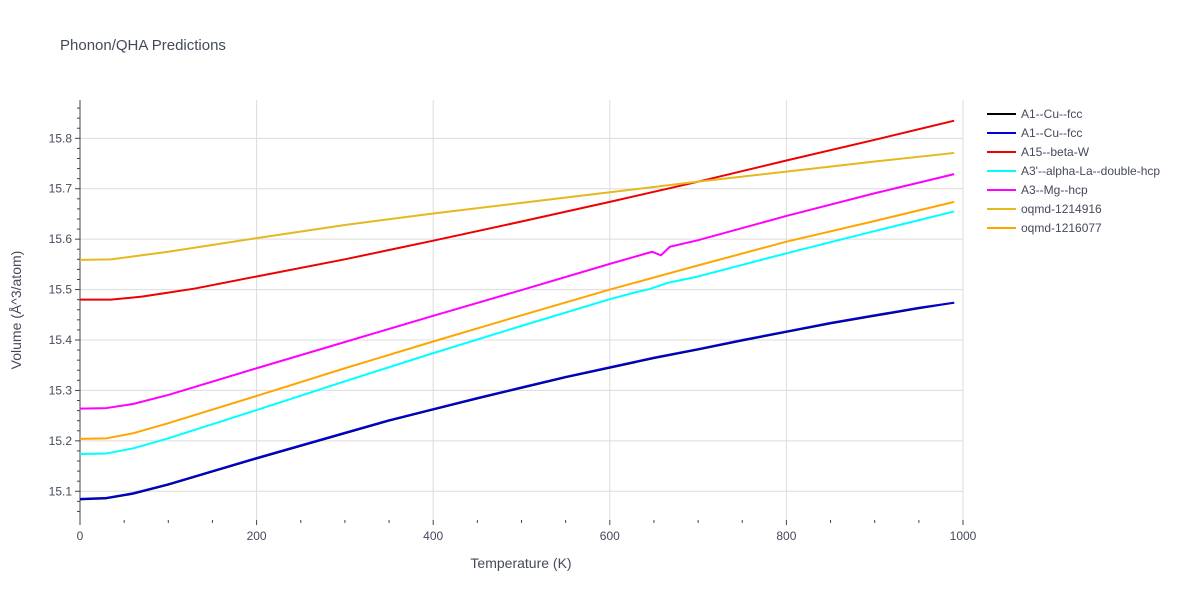 Image resolution: width=1200 pixels, height=600 pixels. What do you see at coordinates (61, 290) in the screenshot?
I see `y-tick-label: 15.5` at bounding box center [61, 290].